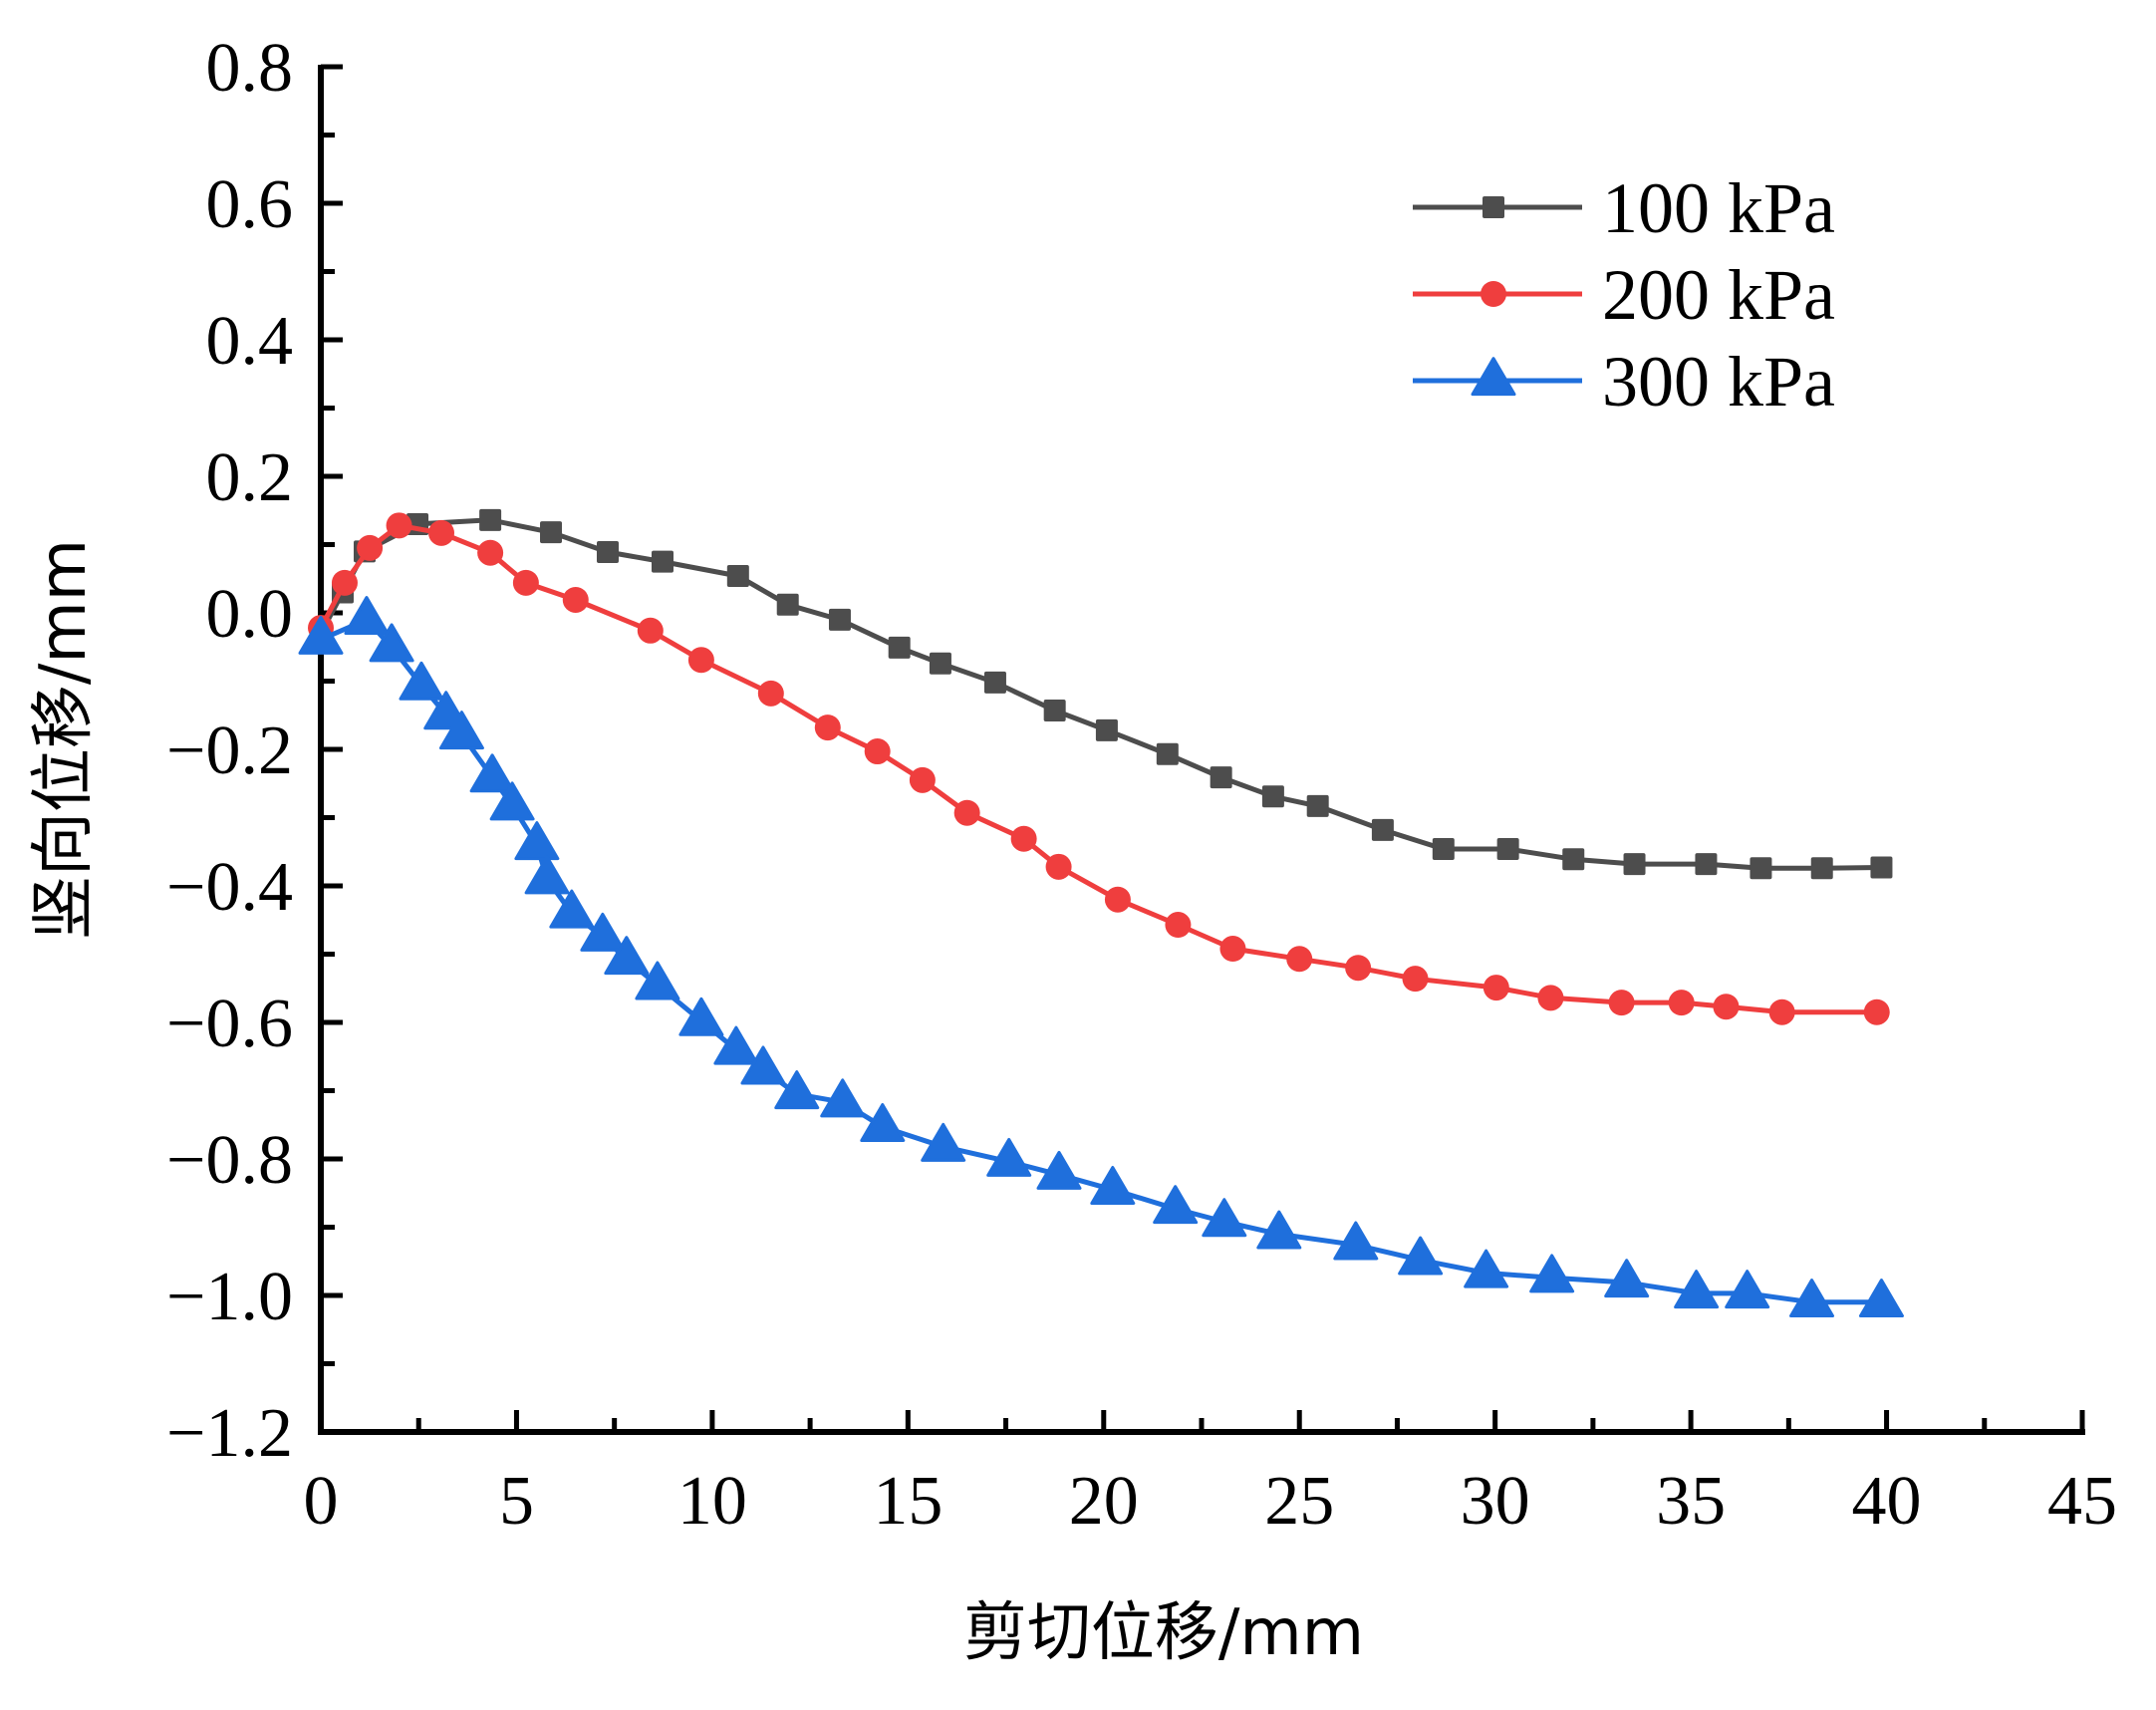 The image size is (2156, 1710). What do you see at coordinates (1493, 377) in the screenshot?
I see `legend-marker-triangle` at bounding box center [1493, 377].